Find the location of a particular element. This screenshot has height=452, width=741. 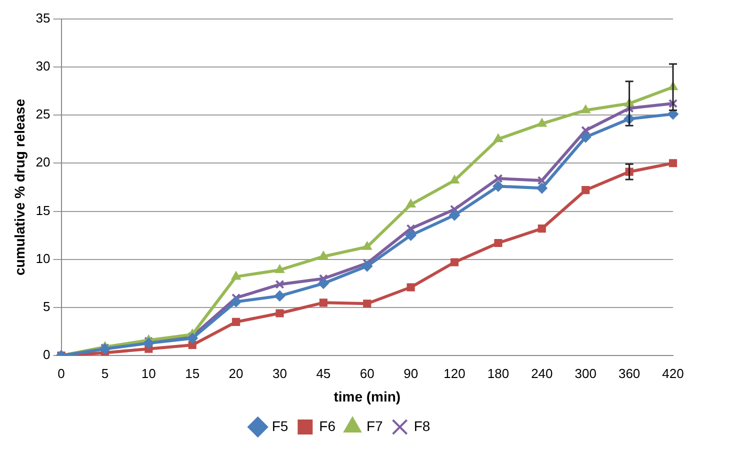

x-tick-label: 360 is located at coordinates (629, 373).